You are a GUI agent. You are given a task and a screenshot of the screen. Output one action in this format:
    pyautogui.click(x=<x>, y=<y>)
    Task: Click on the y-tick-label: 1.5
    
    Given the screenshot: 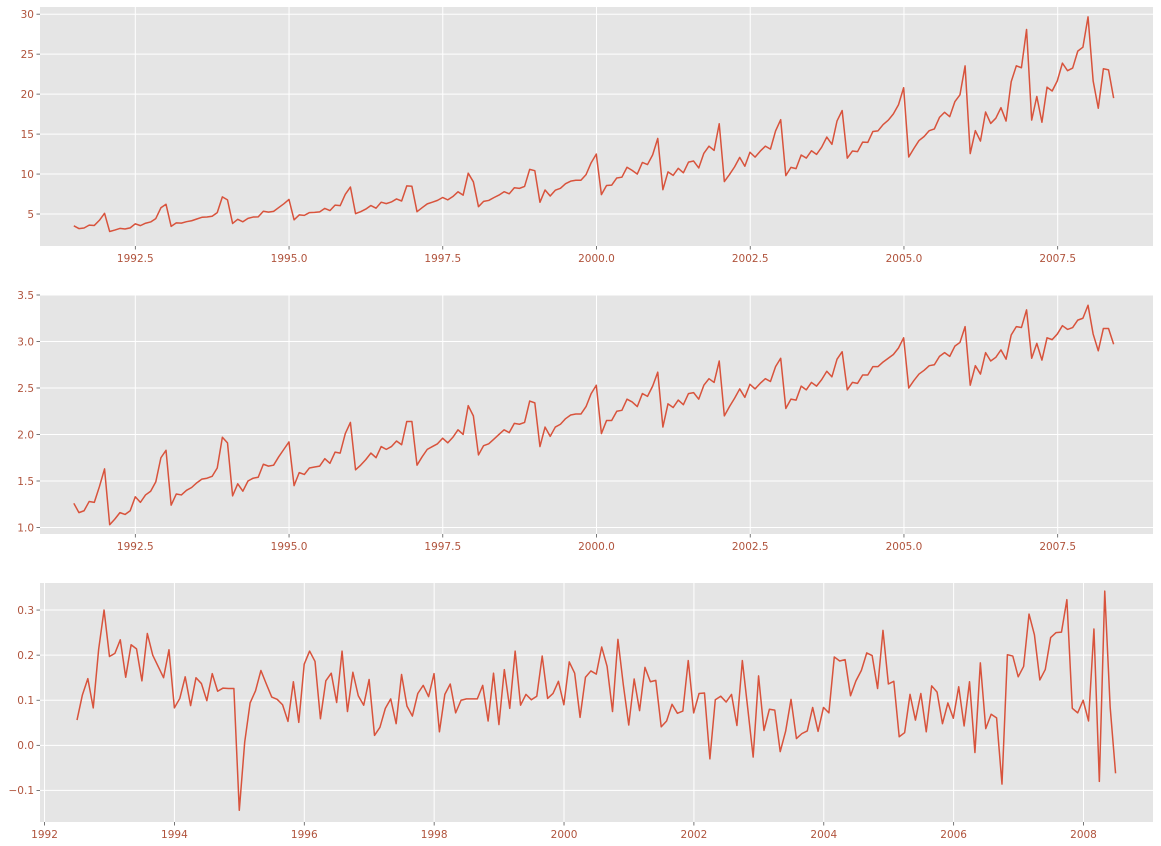 What is the action you would take?
    pyautogui.click(x=25, y=482)
    